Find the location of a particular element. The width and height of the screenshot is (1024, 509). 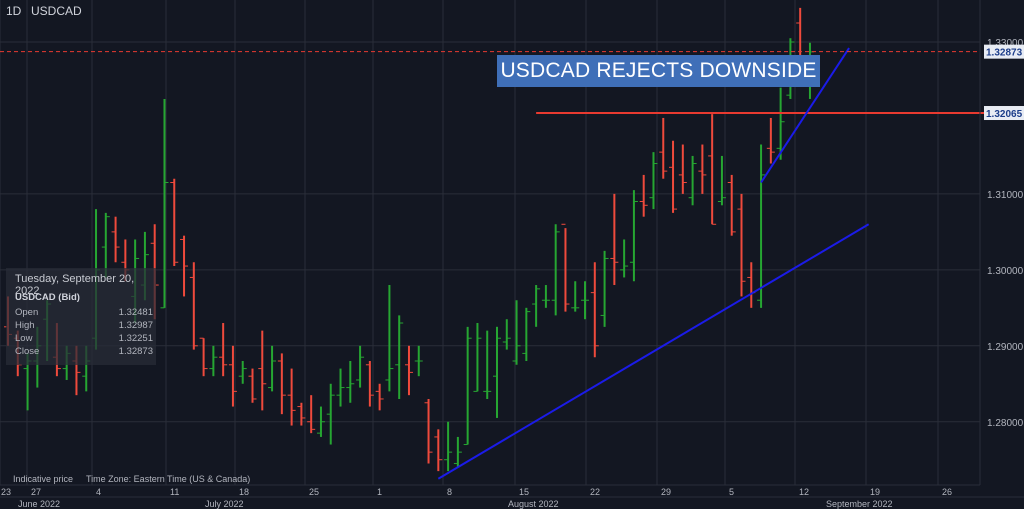

headline-banner: USDCAD REJECTS DOWNSIDE is located at coordinates (658, 71).